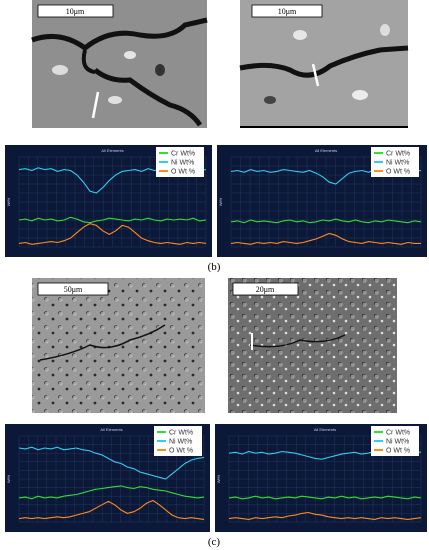 The height and width of the screenshot is (550, 429). I want to click on scale-bar-label: 20μm, so click(265, 289).